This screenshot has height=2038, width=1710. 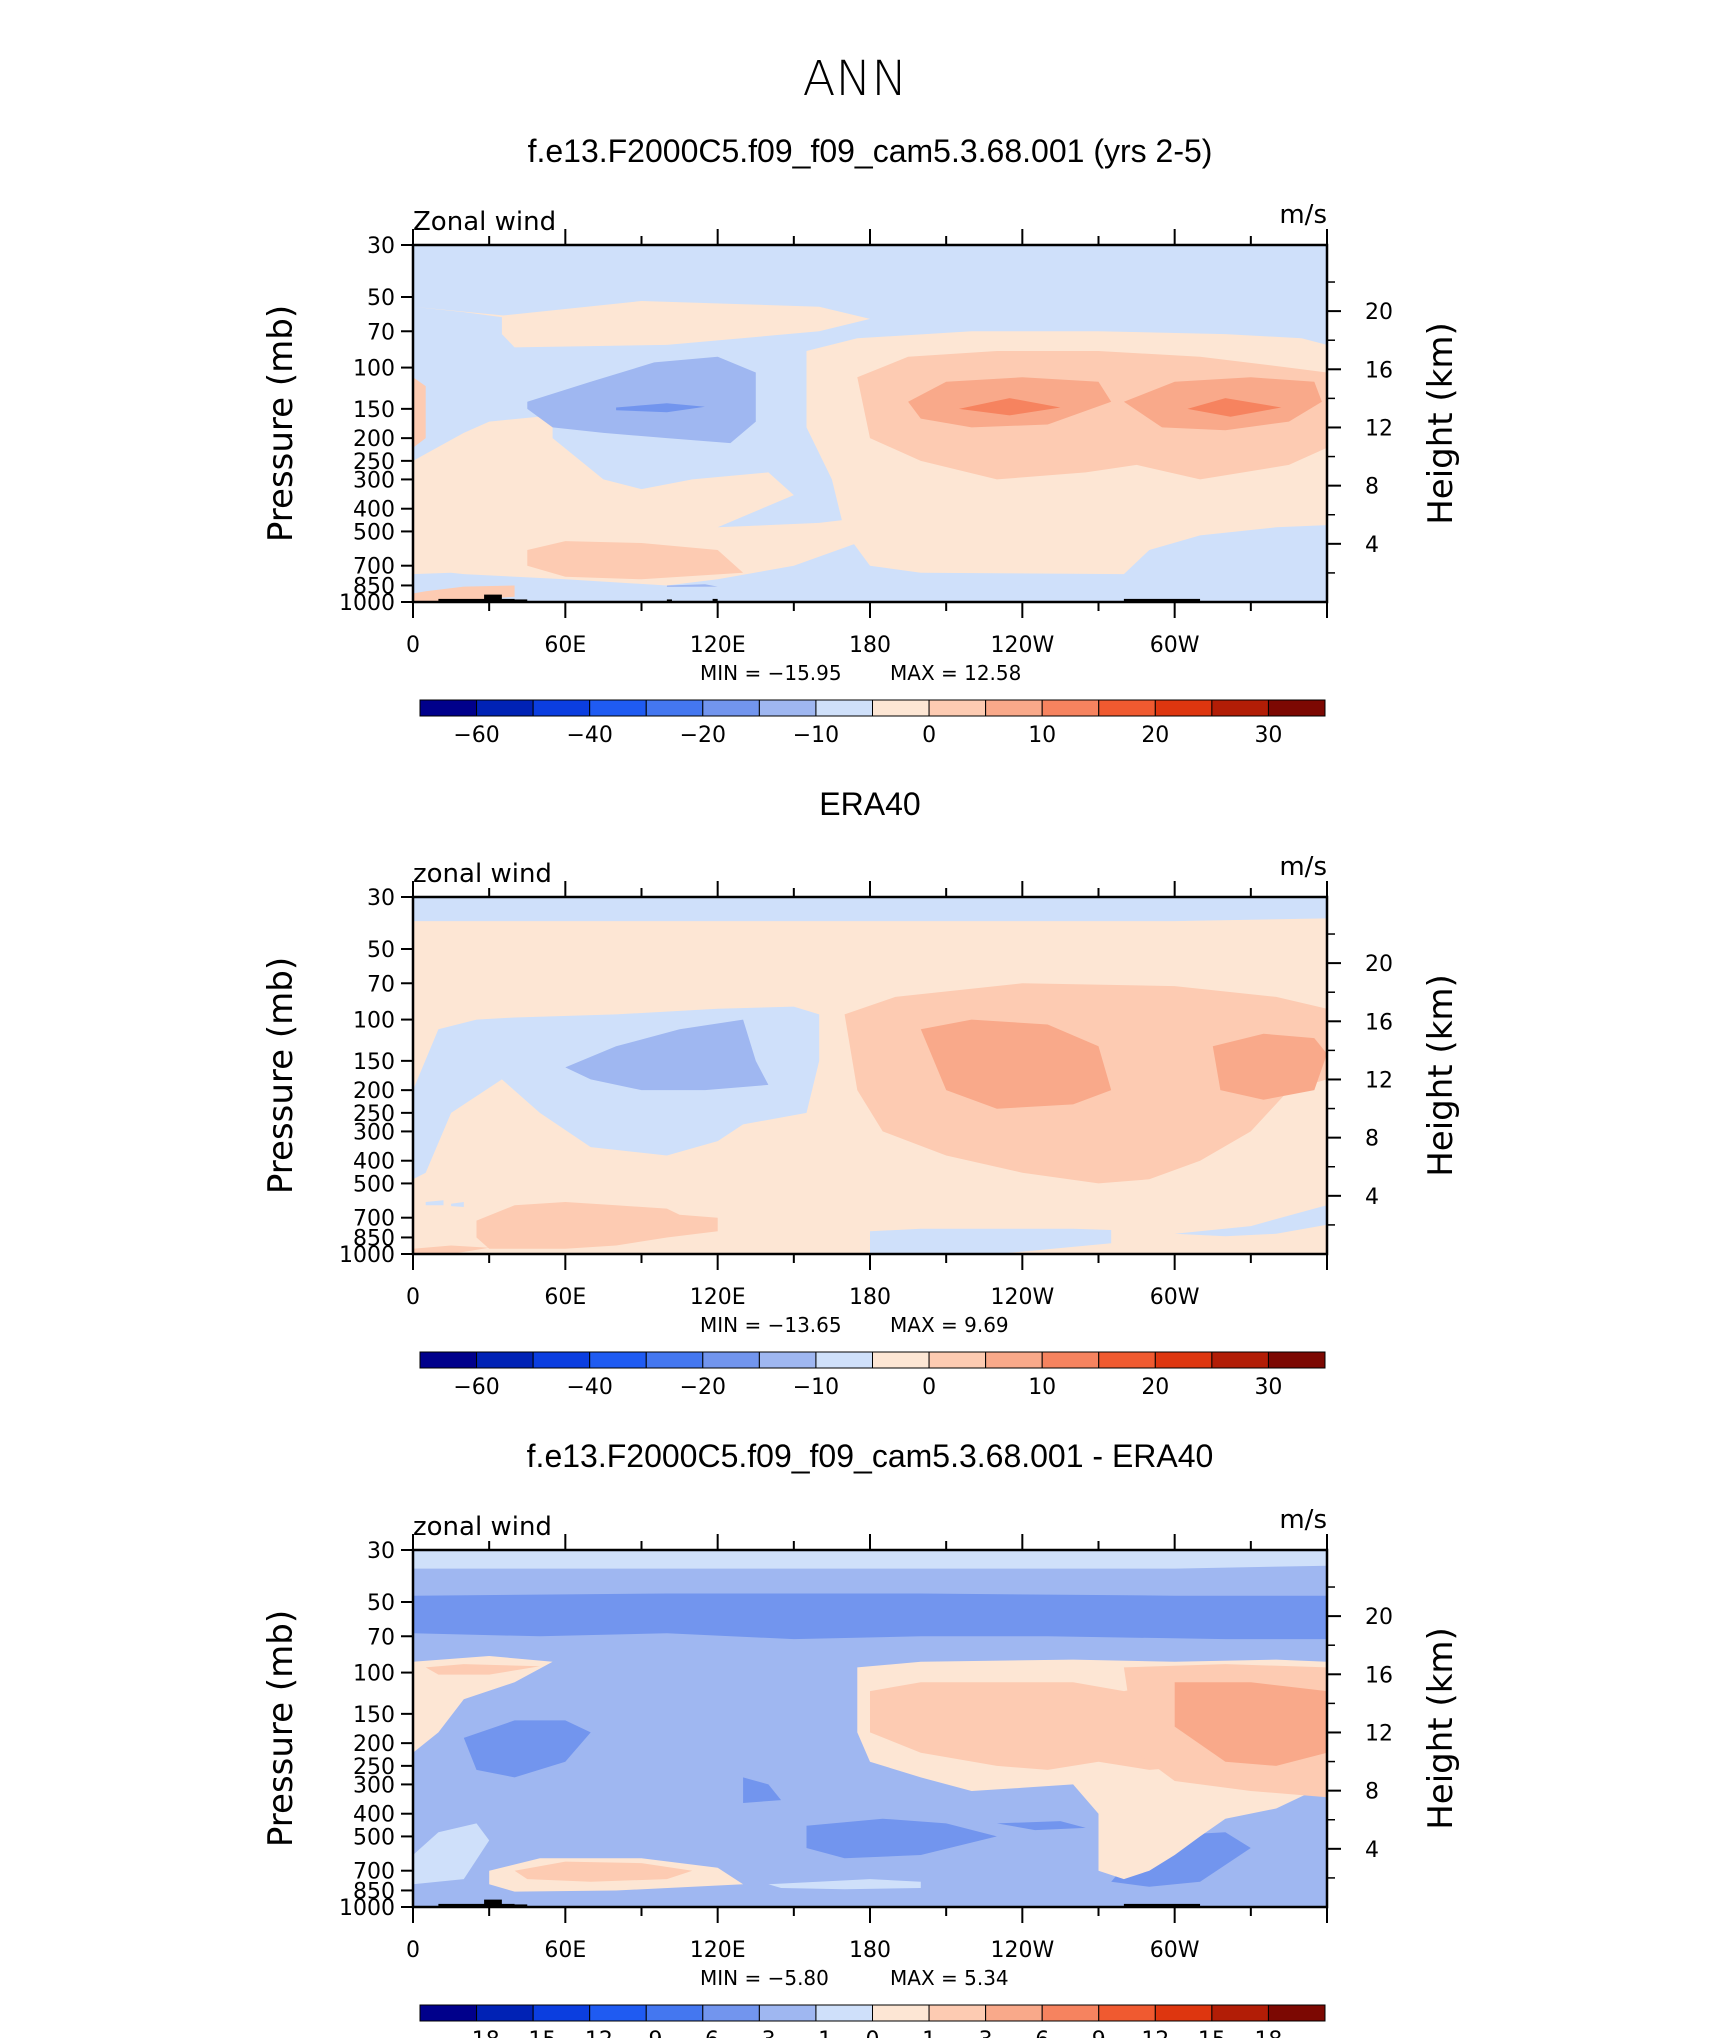 What do you see at coordinates (1212, 2033) in the screenshot?
I see `colorbar-label: 15` at bounding box center [1212, 2033].